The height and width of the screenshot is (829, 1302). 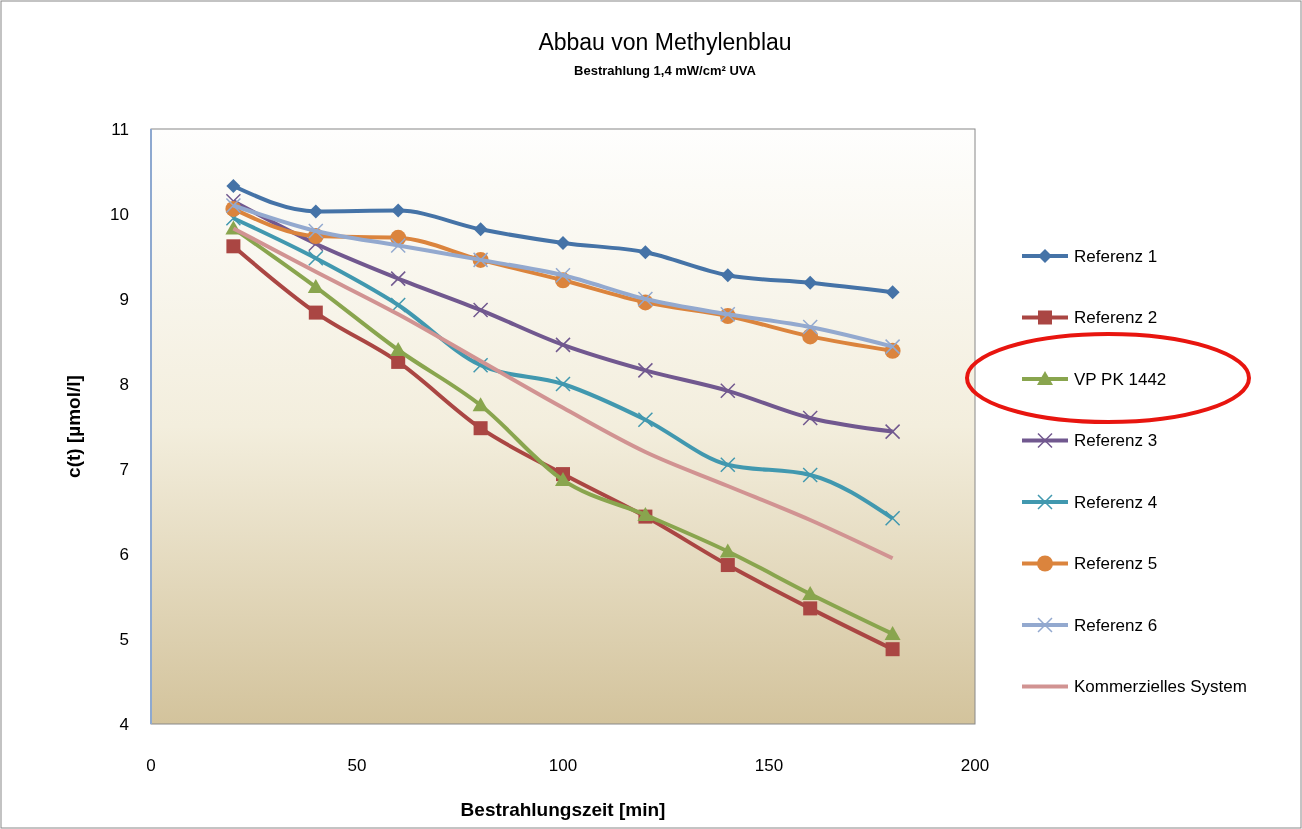 What do you see at coordinates (1116, 256) in the screenshot?
I see `legend-label: Referenz 1` at bounding box center [1116, 256].